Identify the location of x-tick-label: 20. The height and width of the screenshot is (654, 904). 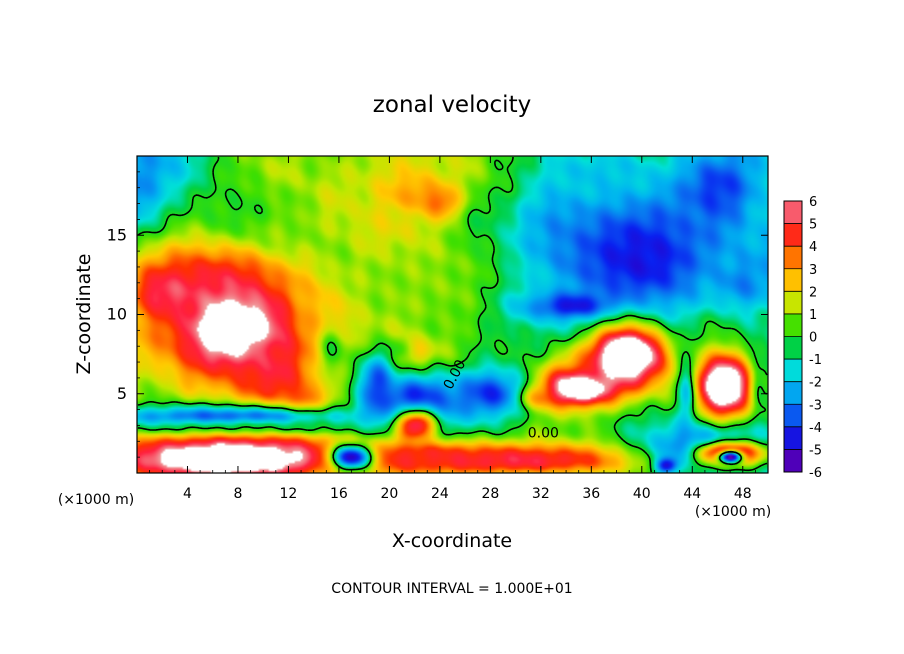
(389, 494).